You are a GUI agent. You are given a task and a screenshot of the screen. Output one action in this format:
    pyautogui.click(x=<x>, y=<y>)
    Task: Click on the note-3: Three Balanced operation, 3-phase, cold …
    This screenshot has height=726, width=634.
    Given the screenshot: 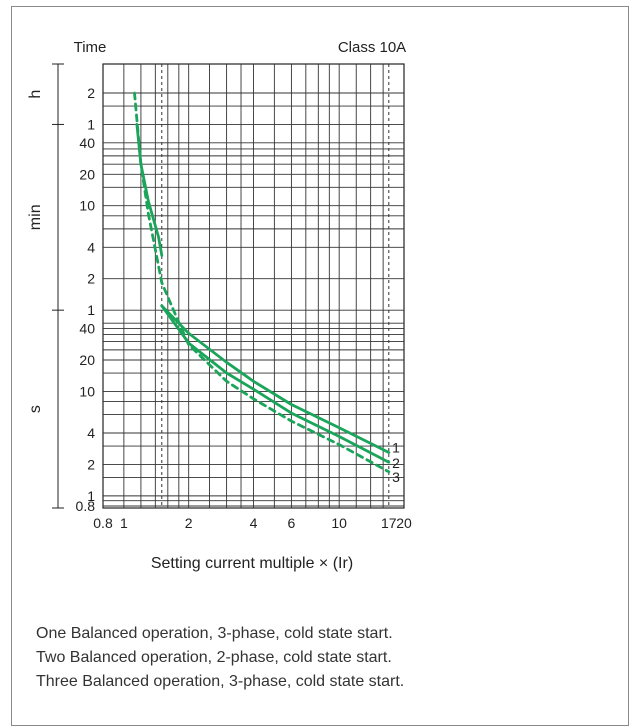 What is the action you would take?
    pyautogui.click(x=220, y=681)
    